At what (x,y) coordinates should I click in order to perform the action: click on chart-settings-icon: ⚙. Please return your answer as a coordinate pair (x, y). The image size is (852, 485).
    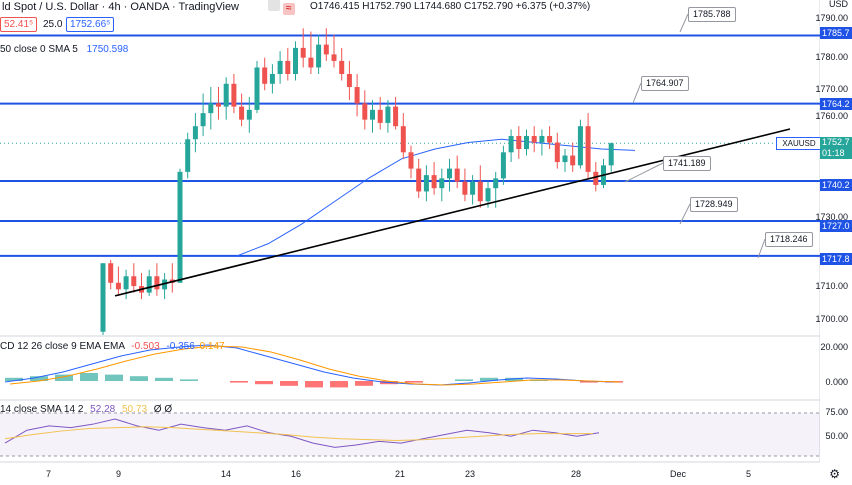
    Looking at the image, I should click on (834, 474).